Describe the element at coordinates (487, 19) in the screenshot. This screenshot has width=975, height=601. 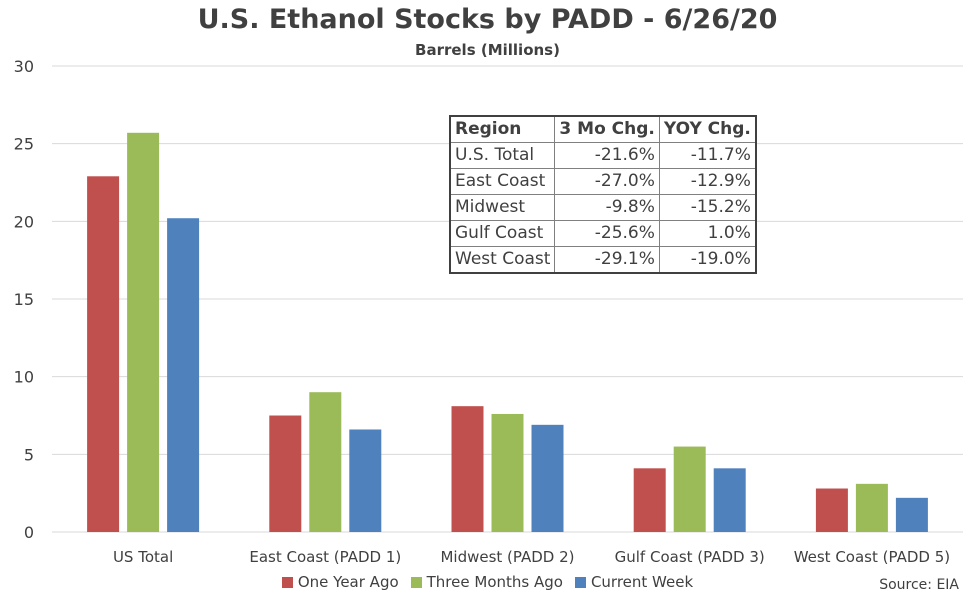
I see `chart-title: U.S. Ethanol Stocks by PADD - 6/26/20` at that location.